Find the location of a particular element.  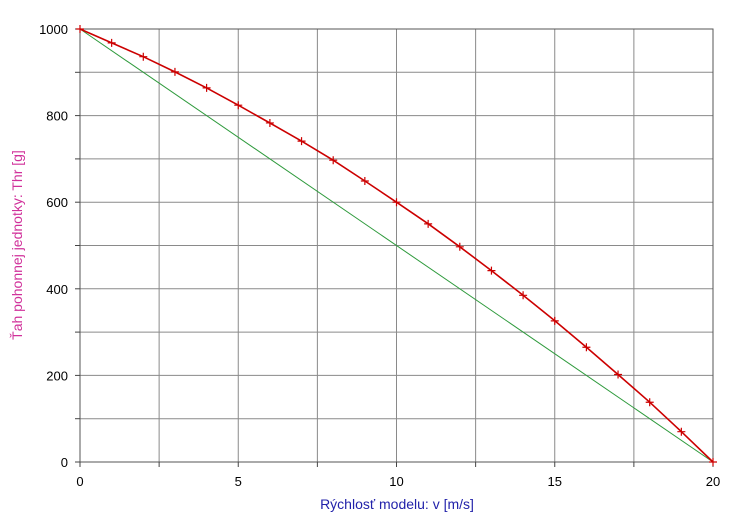

y-tick-label: 0 is located at coordinates (64, 462).